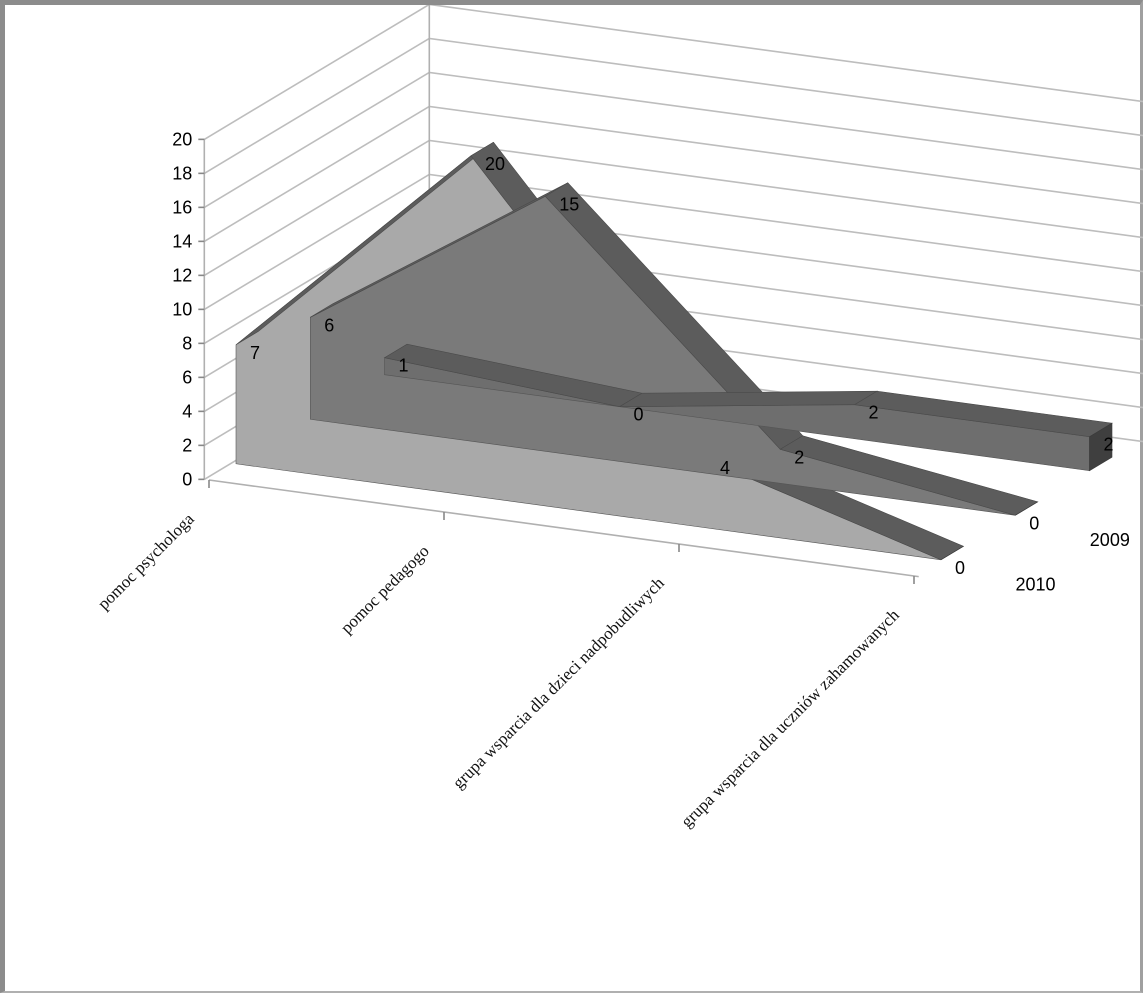 Image resolution: width=1143 pixels, height=998 pixels. What do you see at coordinates (725, 468) in the screenshot?
I see `data-label: 4` at bounding box center [725, 468].